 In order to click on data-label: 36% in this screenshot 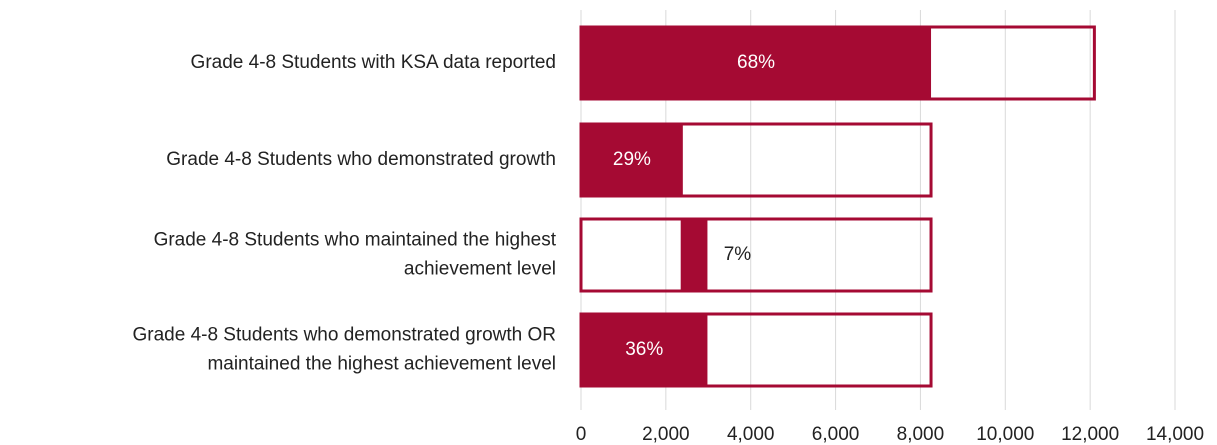, I will do `click(644, 349)`.